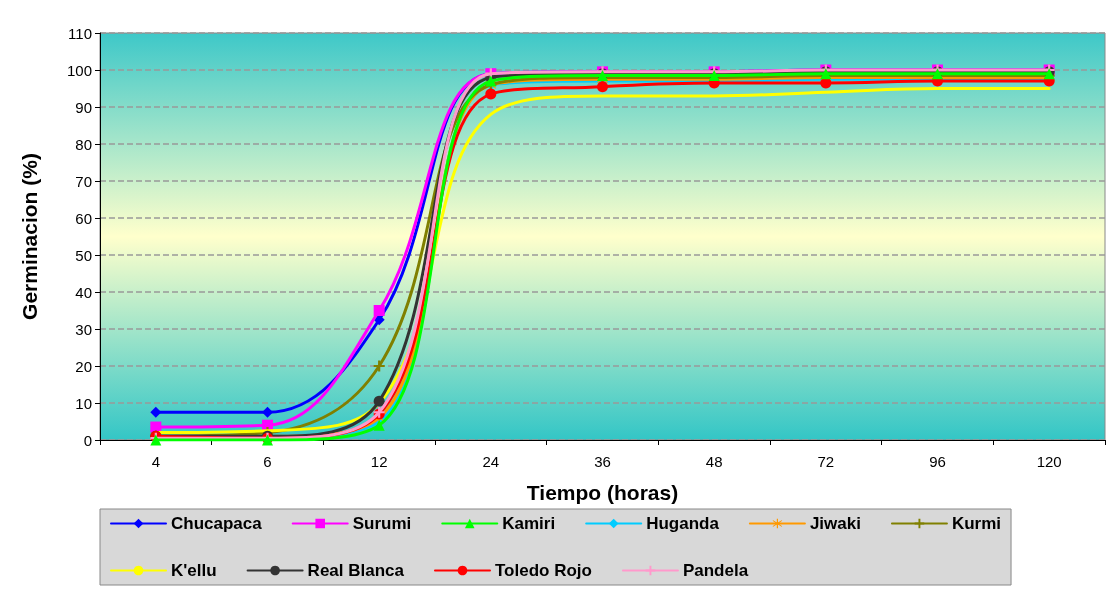 Image resolution: width=1109 pixels, height=597 pixels. What do you see at coordinates (382, 523) in the screenshot?
I see `legend-label: Surumi` at bounding box center [382, 523].